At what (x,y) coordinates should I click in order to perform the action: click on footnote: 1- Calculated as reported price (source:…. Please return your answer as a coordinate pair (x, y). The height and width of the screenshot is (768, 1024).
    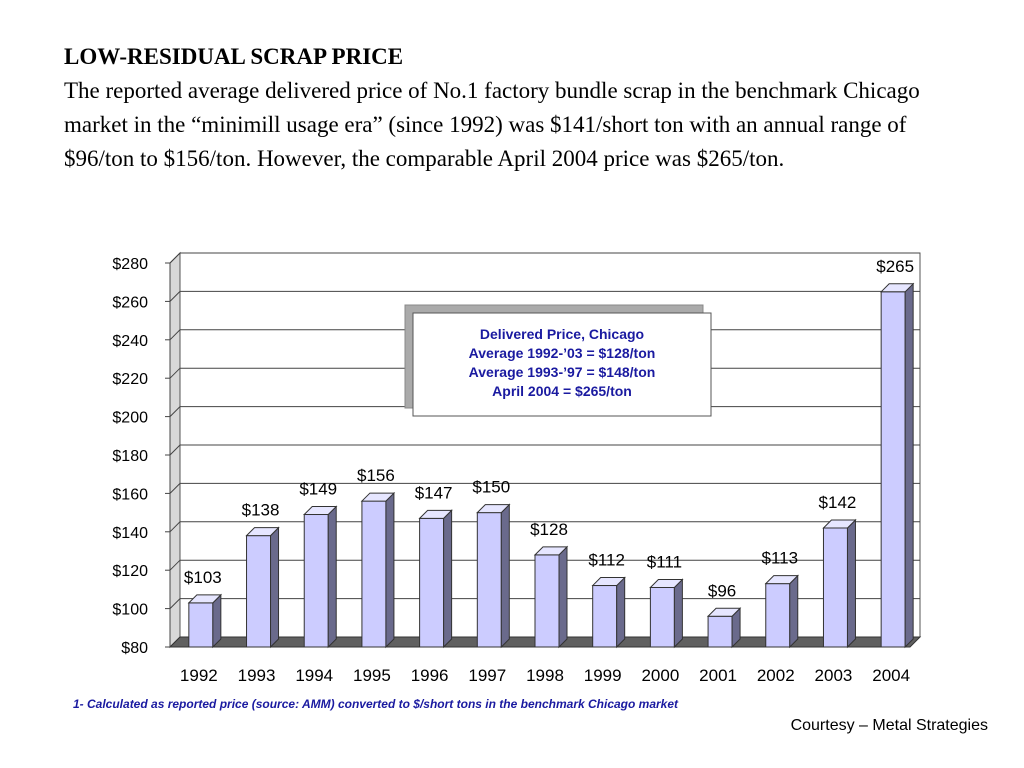
    Looking at the image, I should click on (376, 704).